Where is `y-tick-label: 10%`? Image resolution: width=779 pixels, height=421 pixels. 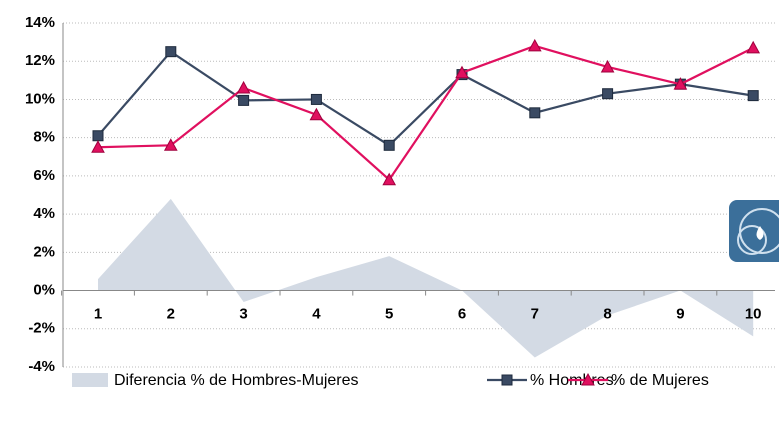 y-tick-label: 10% is located at coordinates (40, 98).